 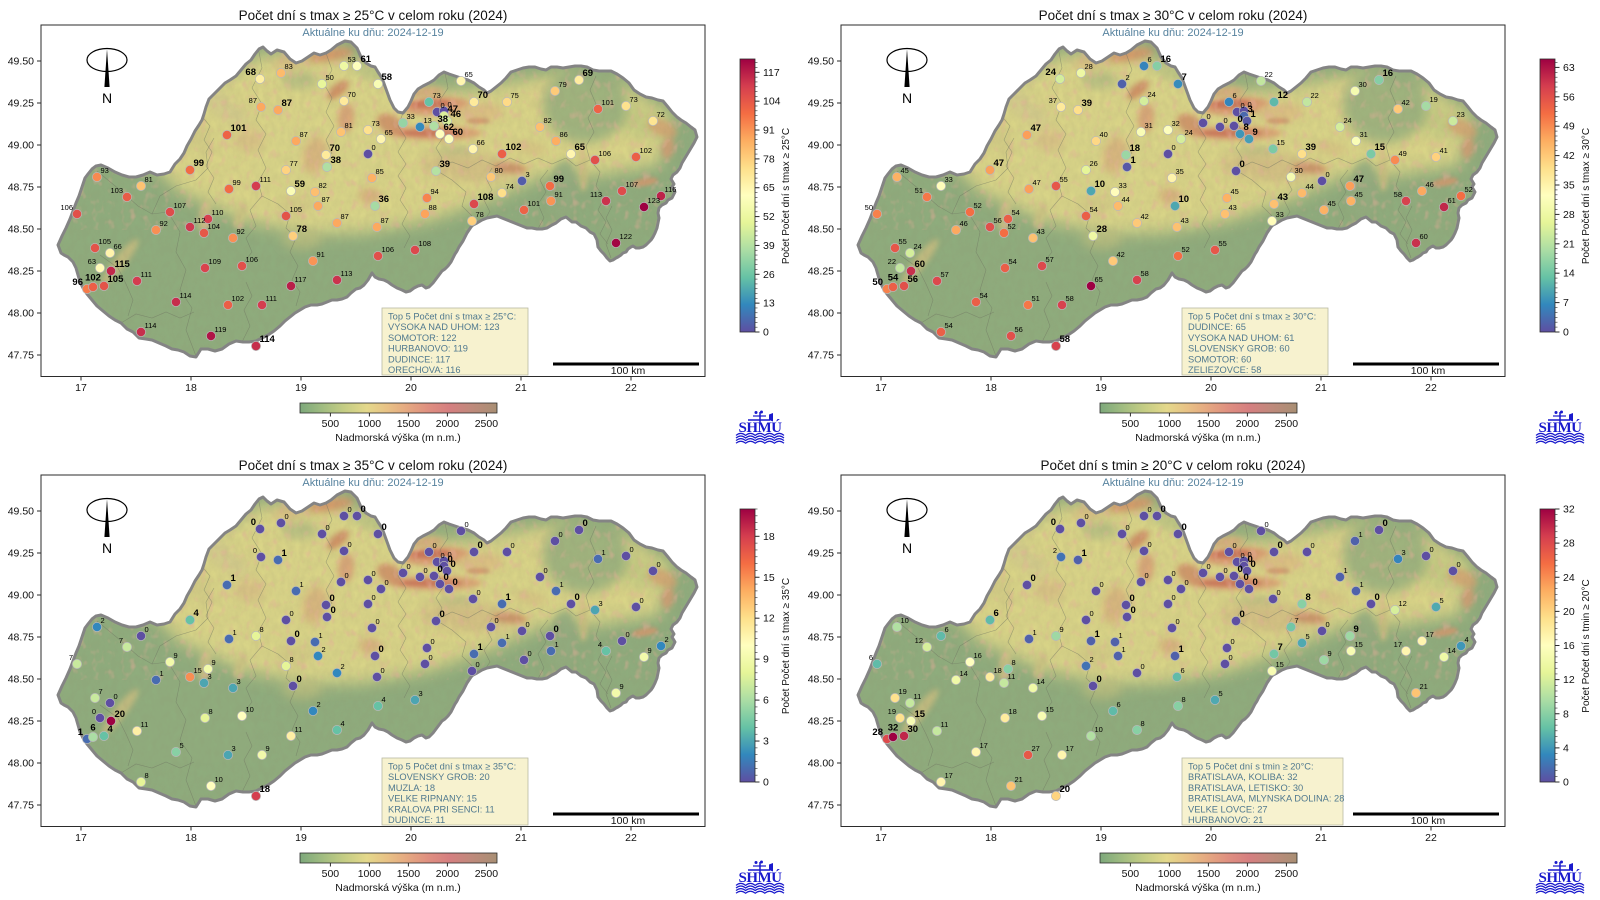 What do you see at coordinates (237, 182) in the screenshot?
I see `svg-text: 99` at bounding box center [237, 182].